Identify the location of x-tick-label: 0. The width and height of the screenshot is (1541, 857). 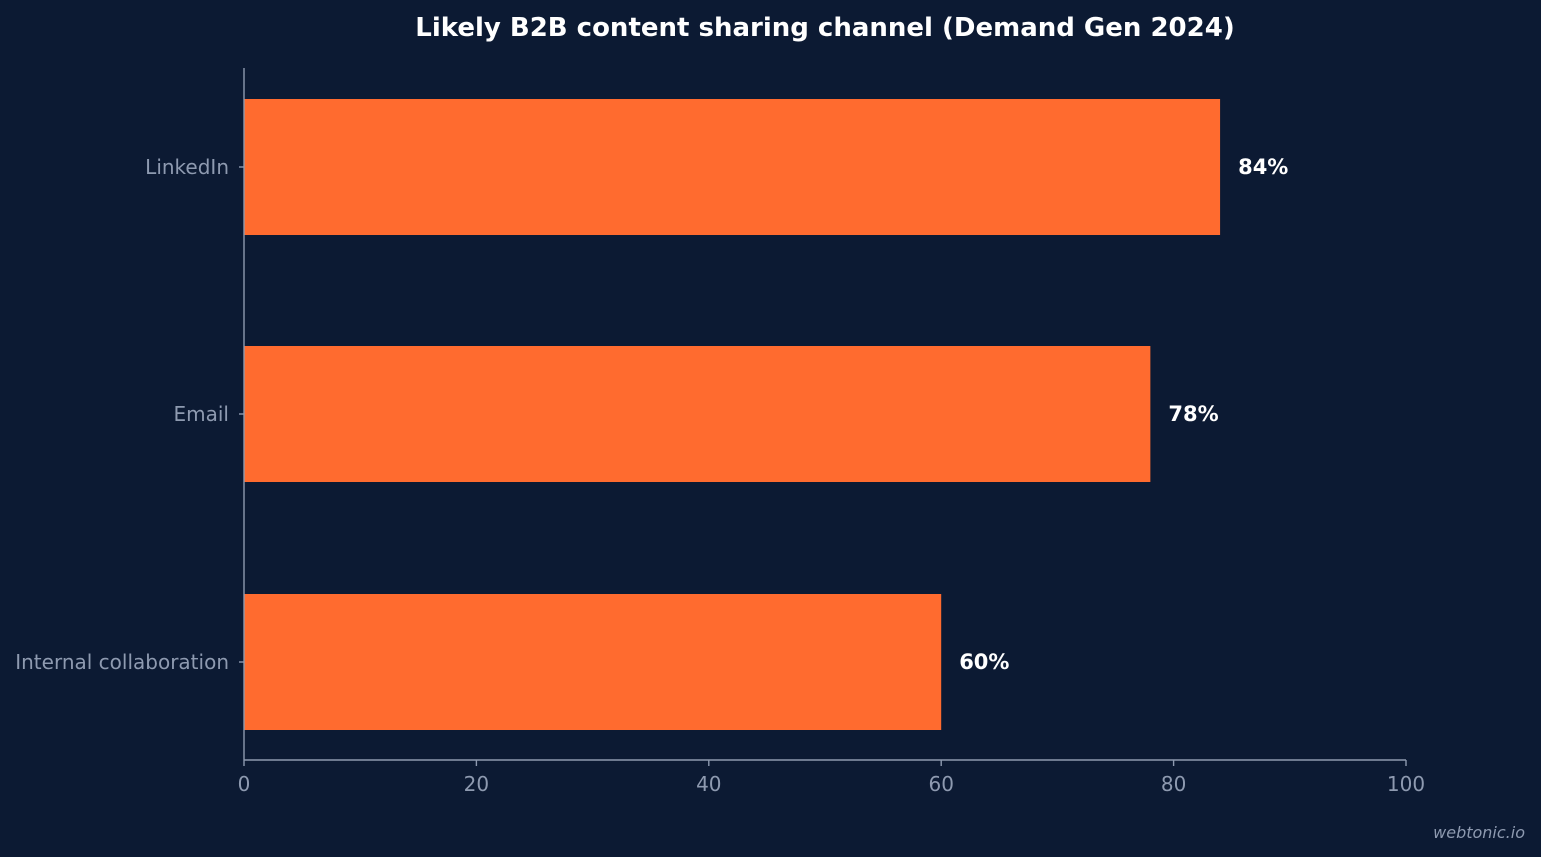
(244, 784).